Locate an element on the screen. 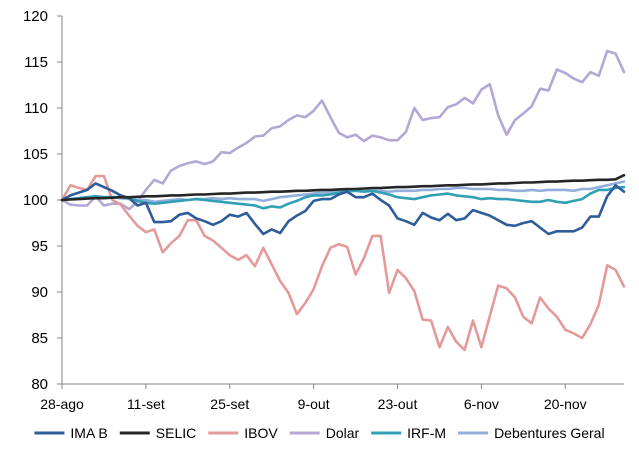 The image size is (639, 456). y-tick-label: 80 is located at coordinates (39, 384).